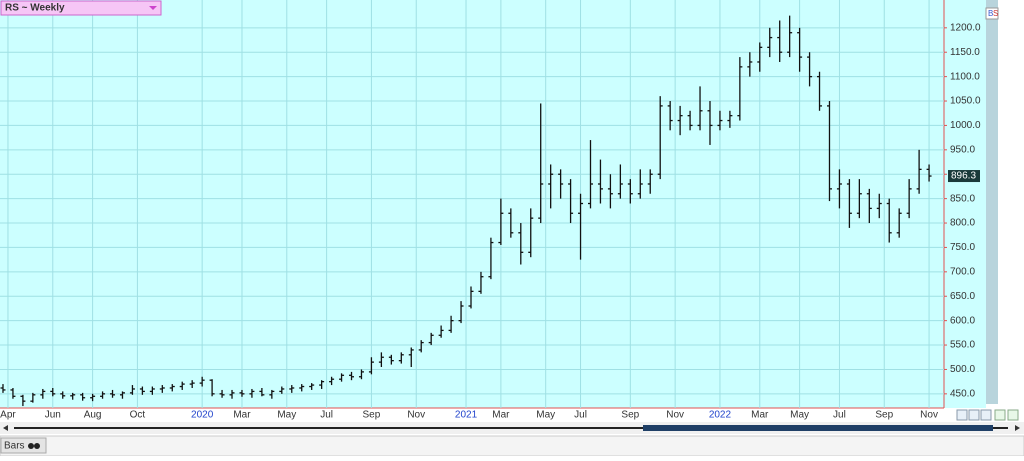 Image resolution: width=1024 pixels, height=461 pixels. I want to click on footer-label: Bars, so click(14, 446).